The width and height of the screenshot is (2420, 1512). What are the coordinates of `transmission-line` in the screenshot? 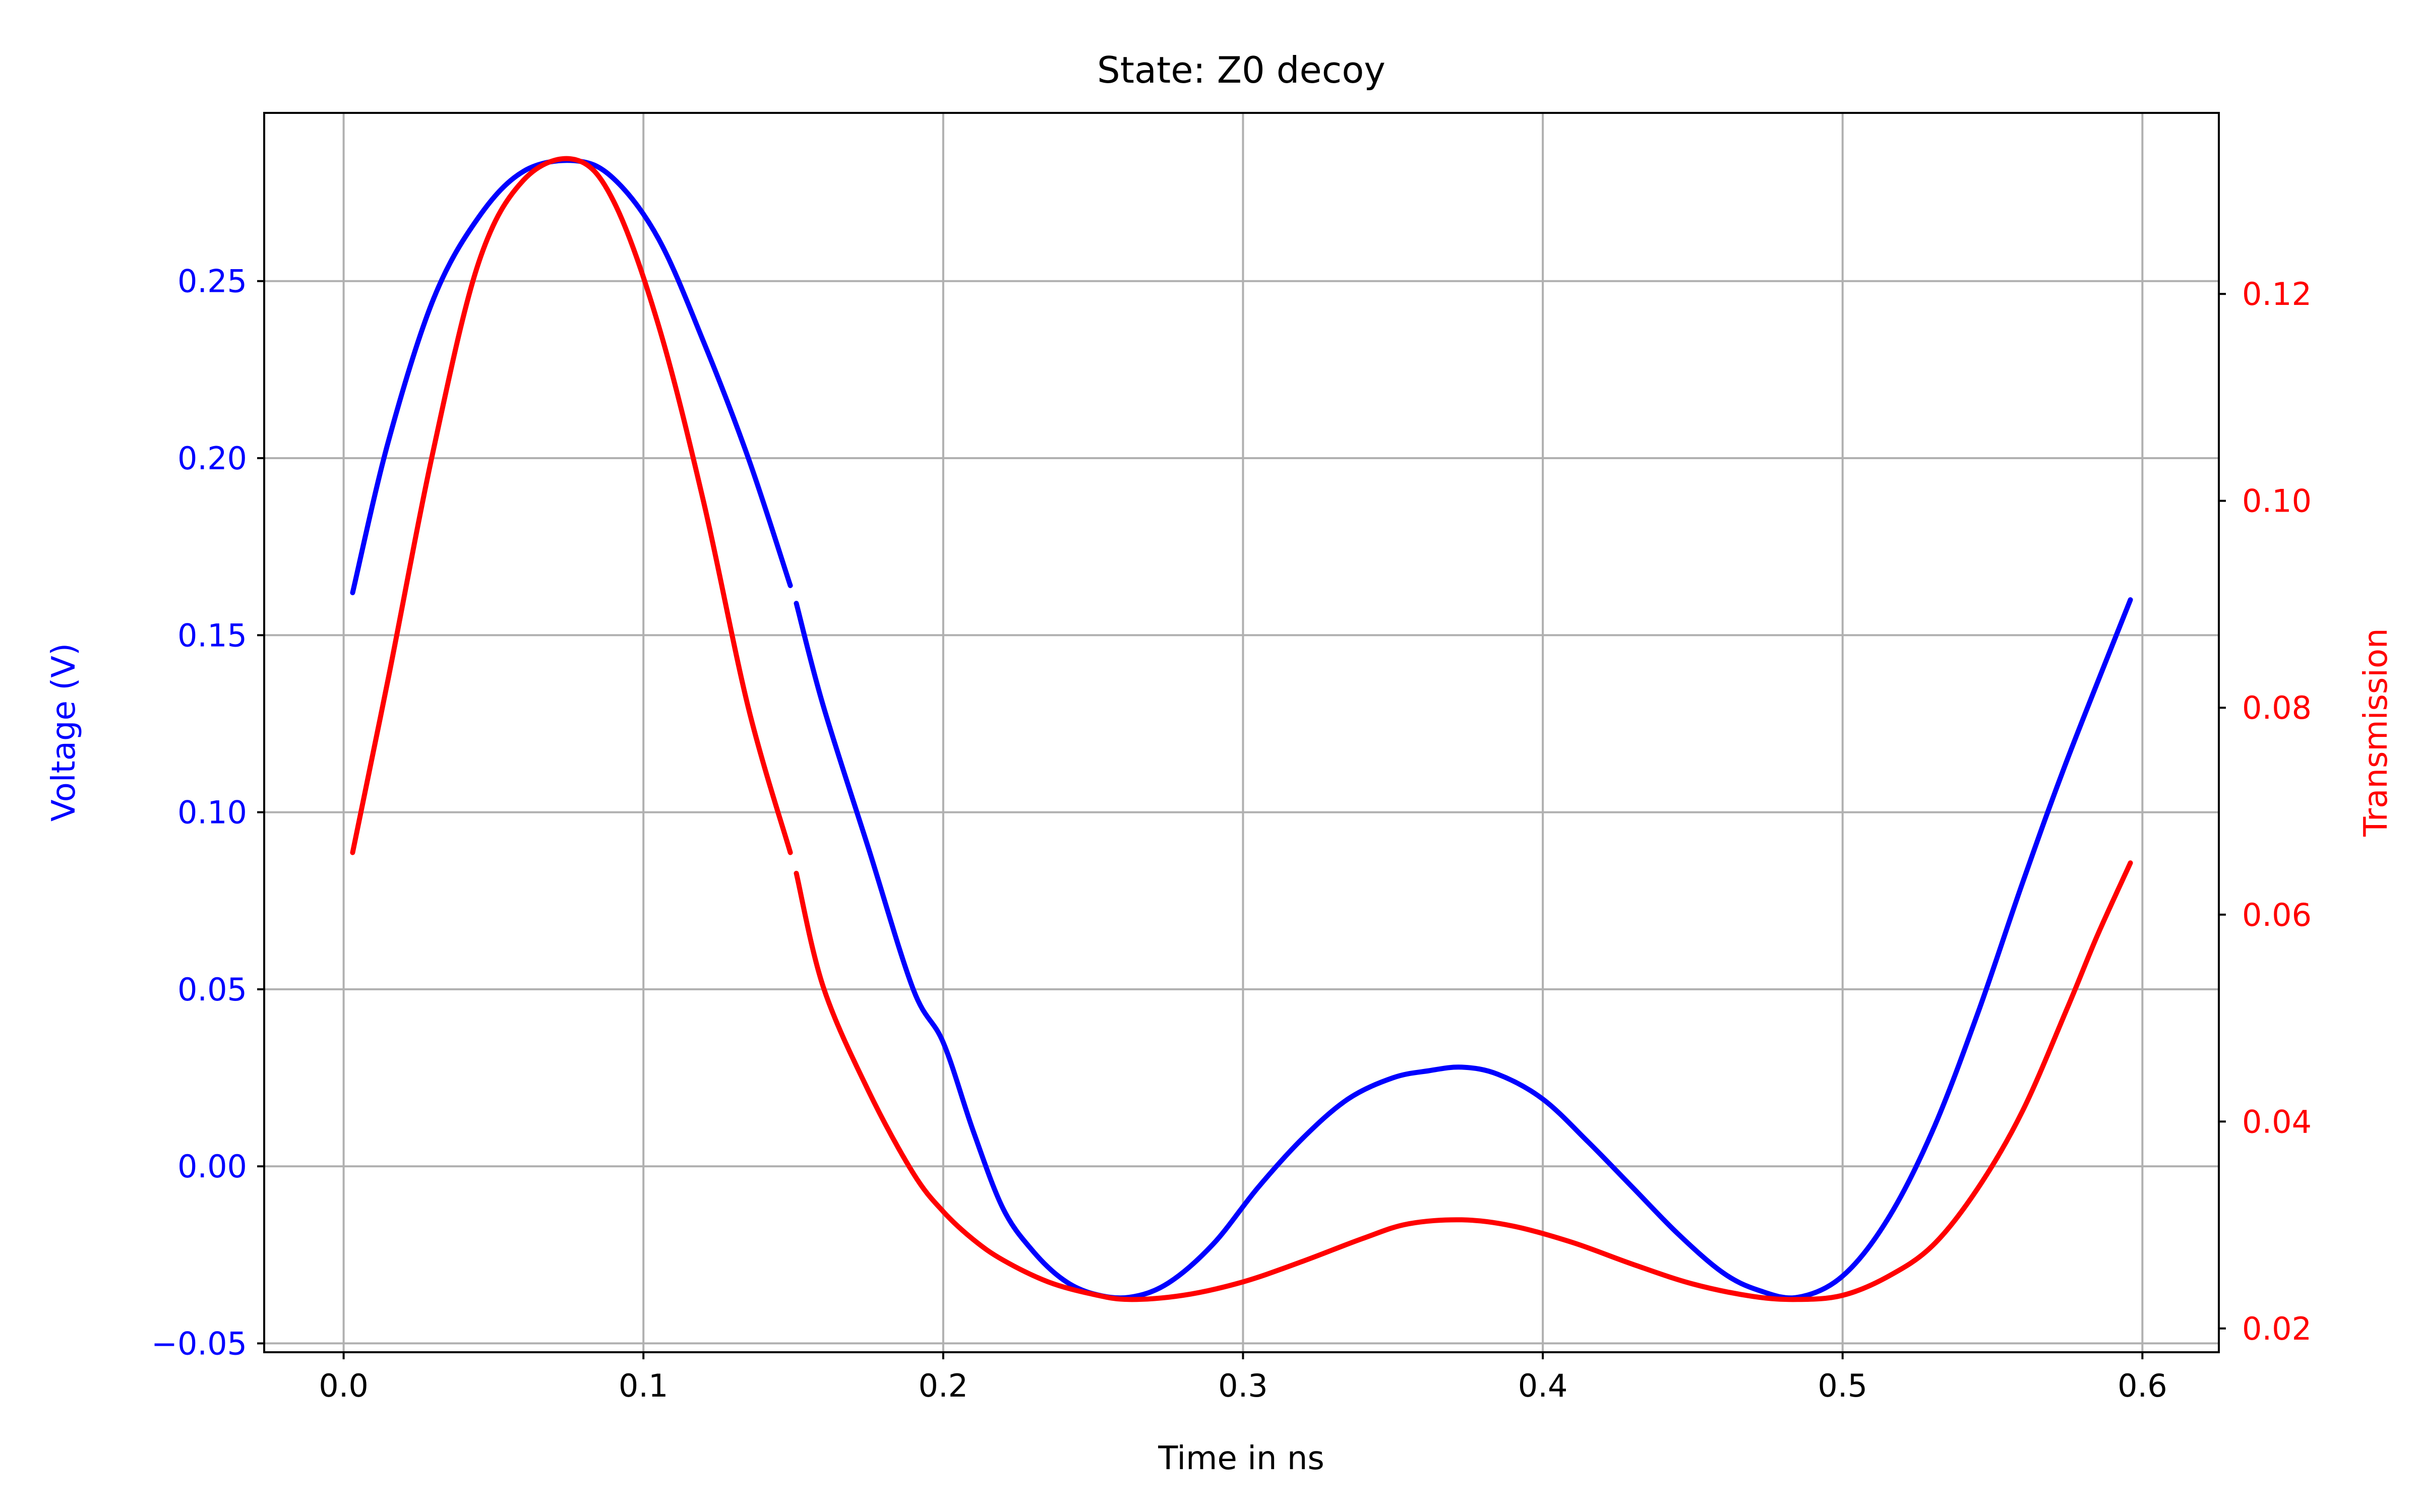 It's located at (571, 505).